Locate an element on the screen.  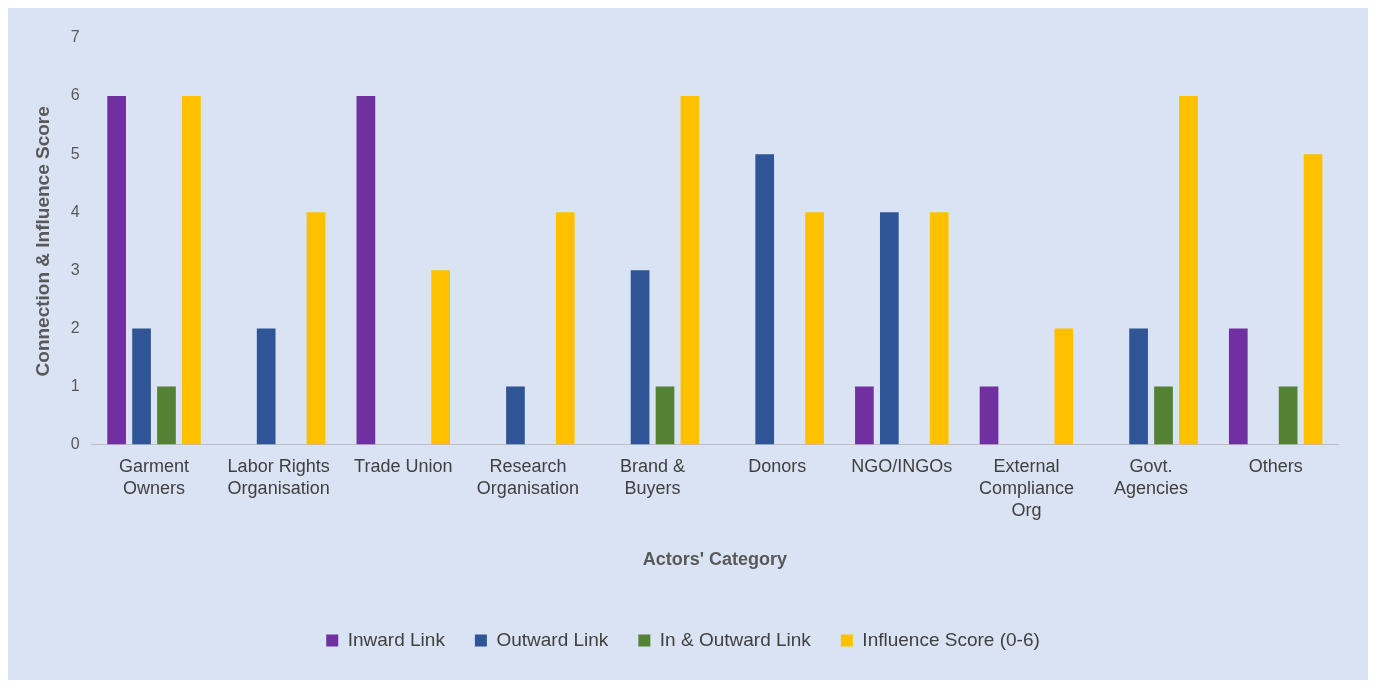
x-tick-label: Trade Union is located at coordinates (403, 466).